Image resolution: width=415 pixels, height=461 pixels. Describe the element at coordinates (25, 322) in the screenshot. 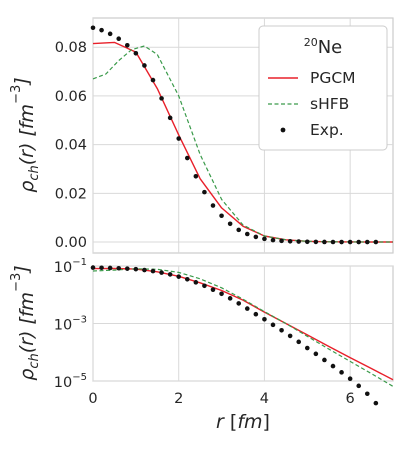

I see `bottom-y-axis-label: ρch(r) [fm−3]` at that location.